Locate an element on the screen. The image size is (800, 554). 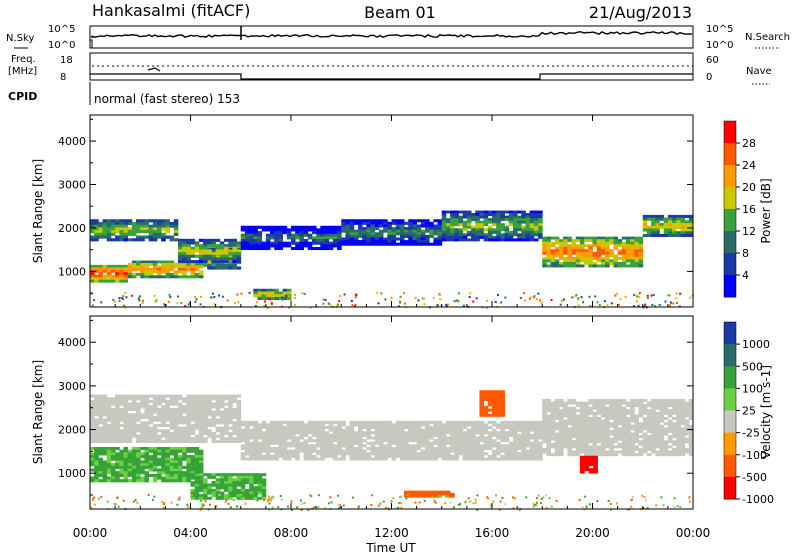
colorbar-swatch is located at coordinates (730, 132).